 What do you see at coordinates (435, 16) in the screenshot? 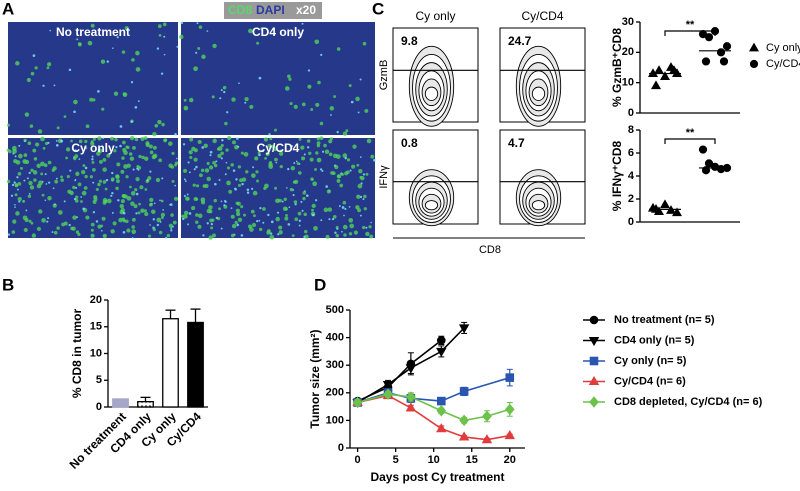
I see `flow-column-title: Cy only` at bounding box center [435, 16].